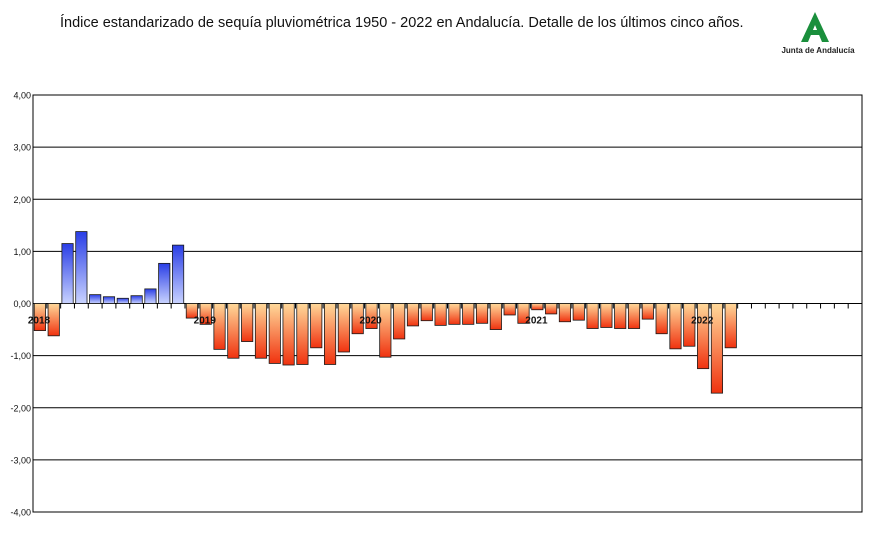 The width and height of the screenshot is (886, 537). Describe the element at coordinates (22, 304) in the screenshot. I see `y-tick-label: 0,00` at that location.